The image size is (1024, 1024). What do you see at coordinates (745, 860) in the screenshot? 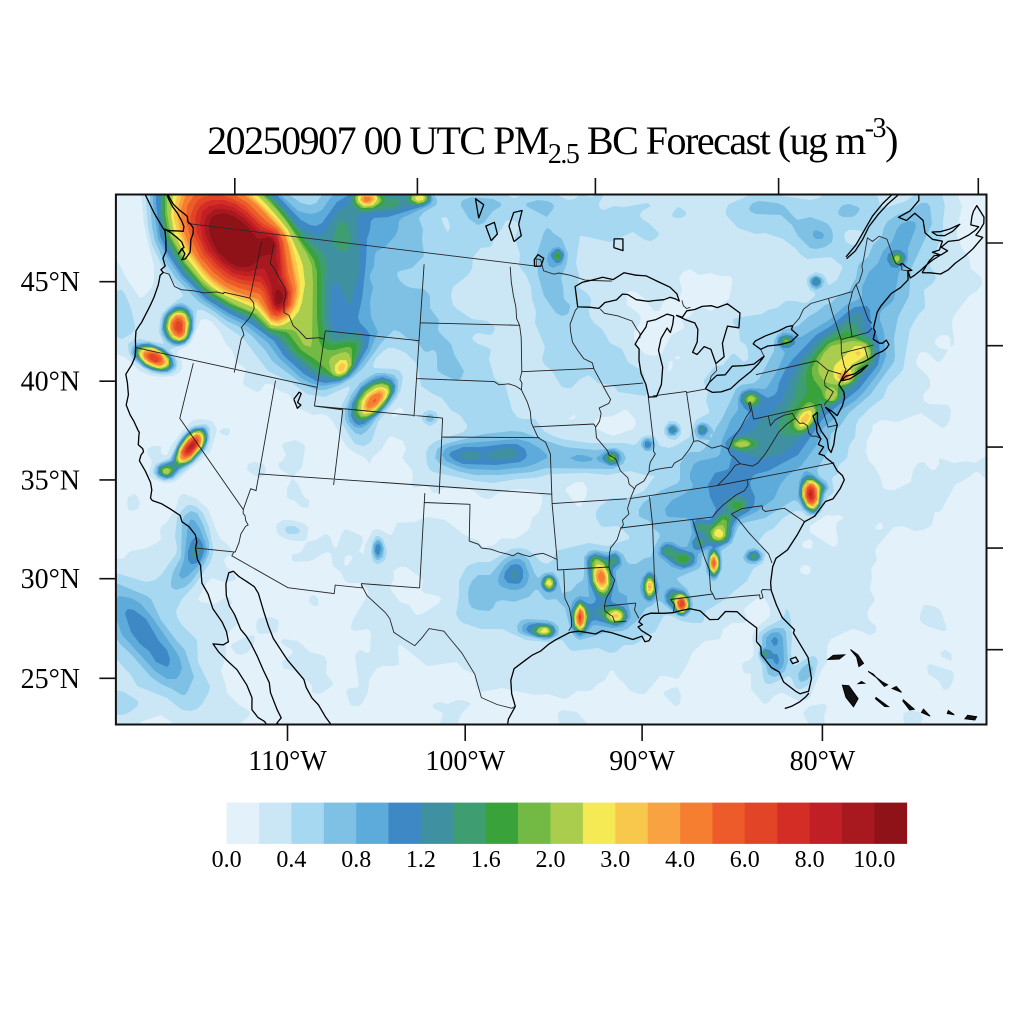
I see `svg-text: 6.0` at bounding box center [745, 860].